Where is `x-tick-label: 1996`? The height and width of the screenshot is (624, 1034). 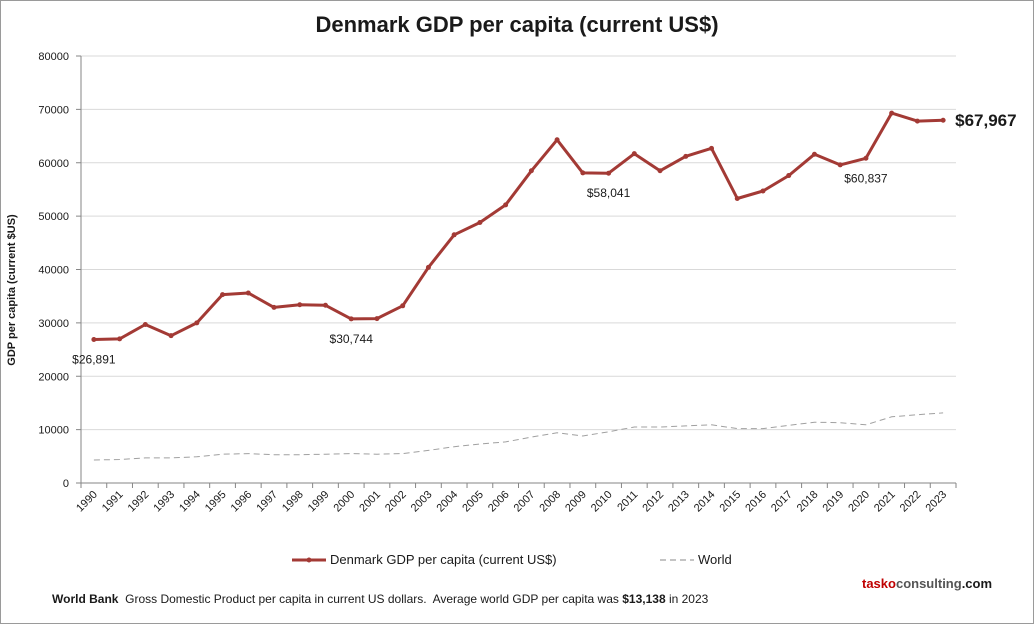
x-tick-label: 1996 is located at coordinates (242, 502).